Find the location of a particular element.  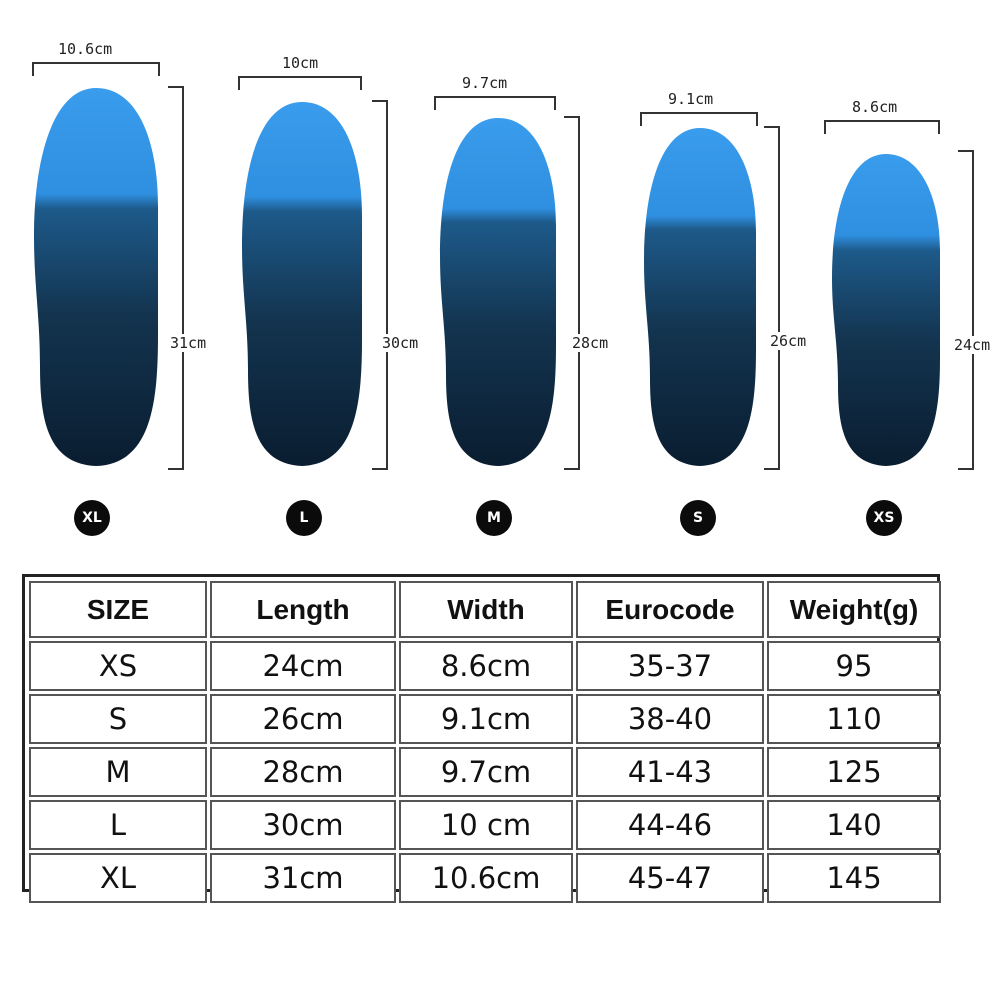

cell-width: 10.6cm is located at coordinates (486, 878).